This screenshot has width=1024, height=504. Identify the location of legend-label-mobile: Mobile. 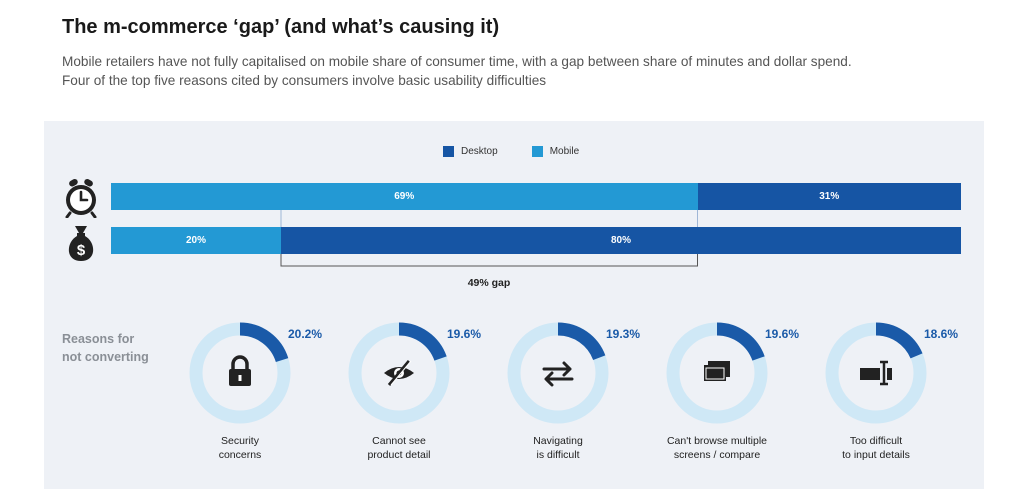
(564, 151).